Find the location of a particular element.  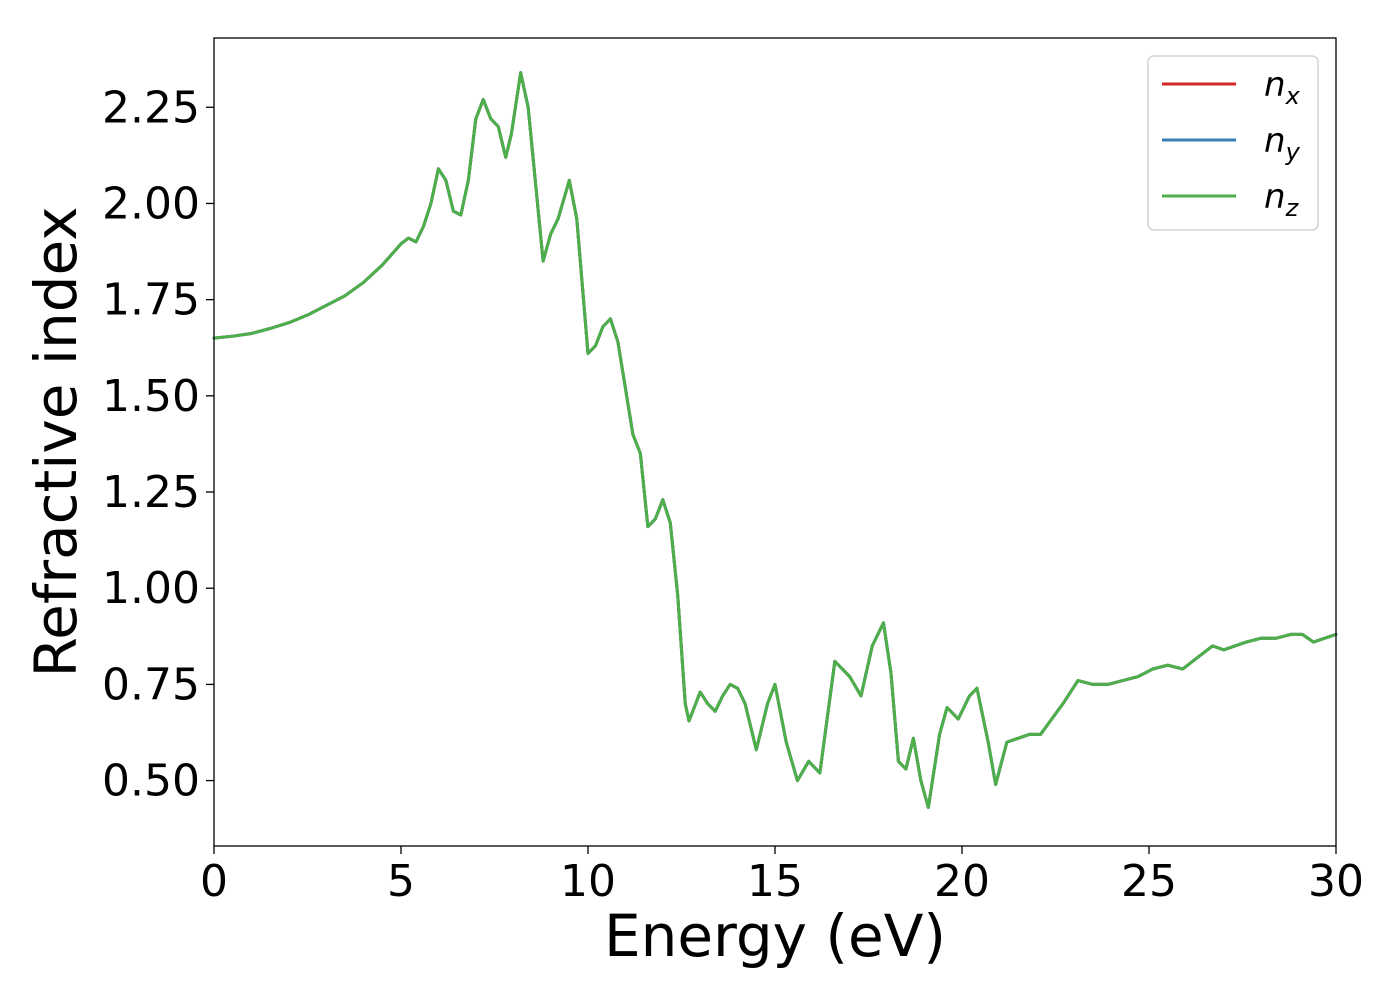

legend-label: ny is located at coordinates (1282, 143).